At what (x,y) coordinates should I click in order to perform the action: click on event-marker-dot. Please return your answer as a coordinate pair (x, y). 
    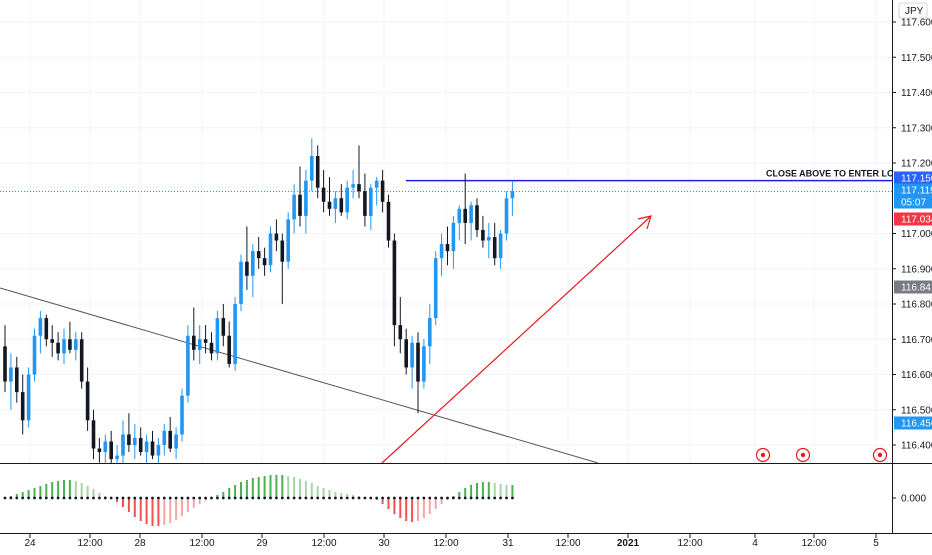
    Looking at the image, I should click on (880, 455).